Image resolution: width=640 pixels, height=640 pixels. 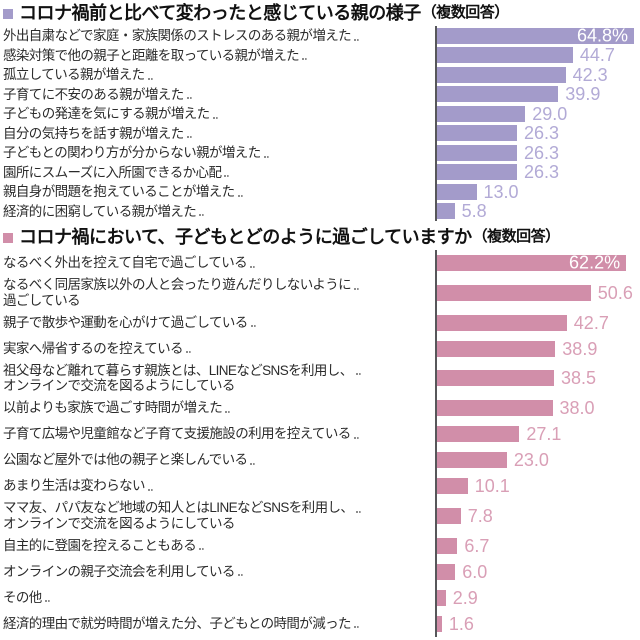 I want to click on bar-area: 42.3, so click(x=537, y=75).